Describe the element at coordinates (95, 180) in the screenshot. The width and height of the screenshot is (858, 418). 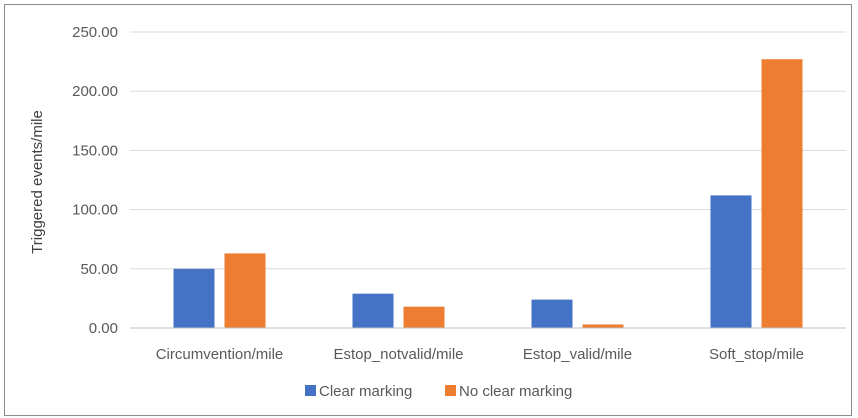
I see `y-axis-ticks: 0.00 50.00 100.00 150.00 200.00 250.00` at that location.